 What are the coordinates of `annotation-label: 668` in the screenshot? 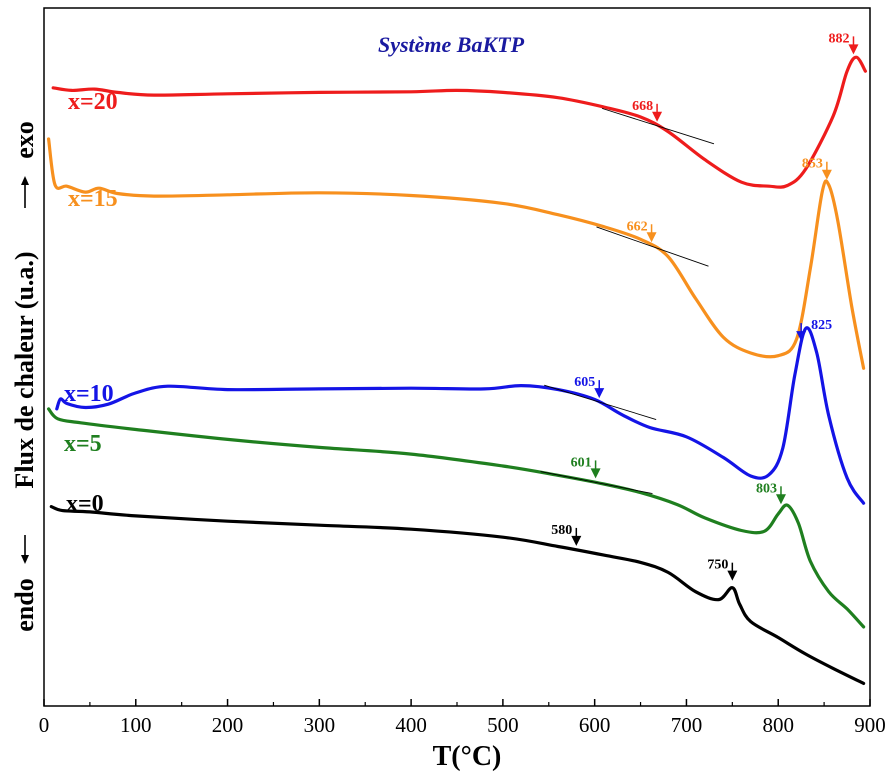 It's located at (642, 106).